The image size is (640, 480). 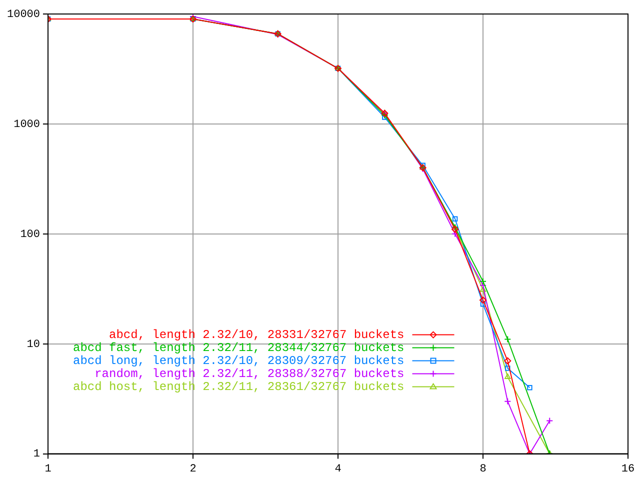 What do you see at coordinates (33, 344) in the screenshot?
I see `y-tick-label: 10` at bounding box center [33, 344].